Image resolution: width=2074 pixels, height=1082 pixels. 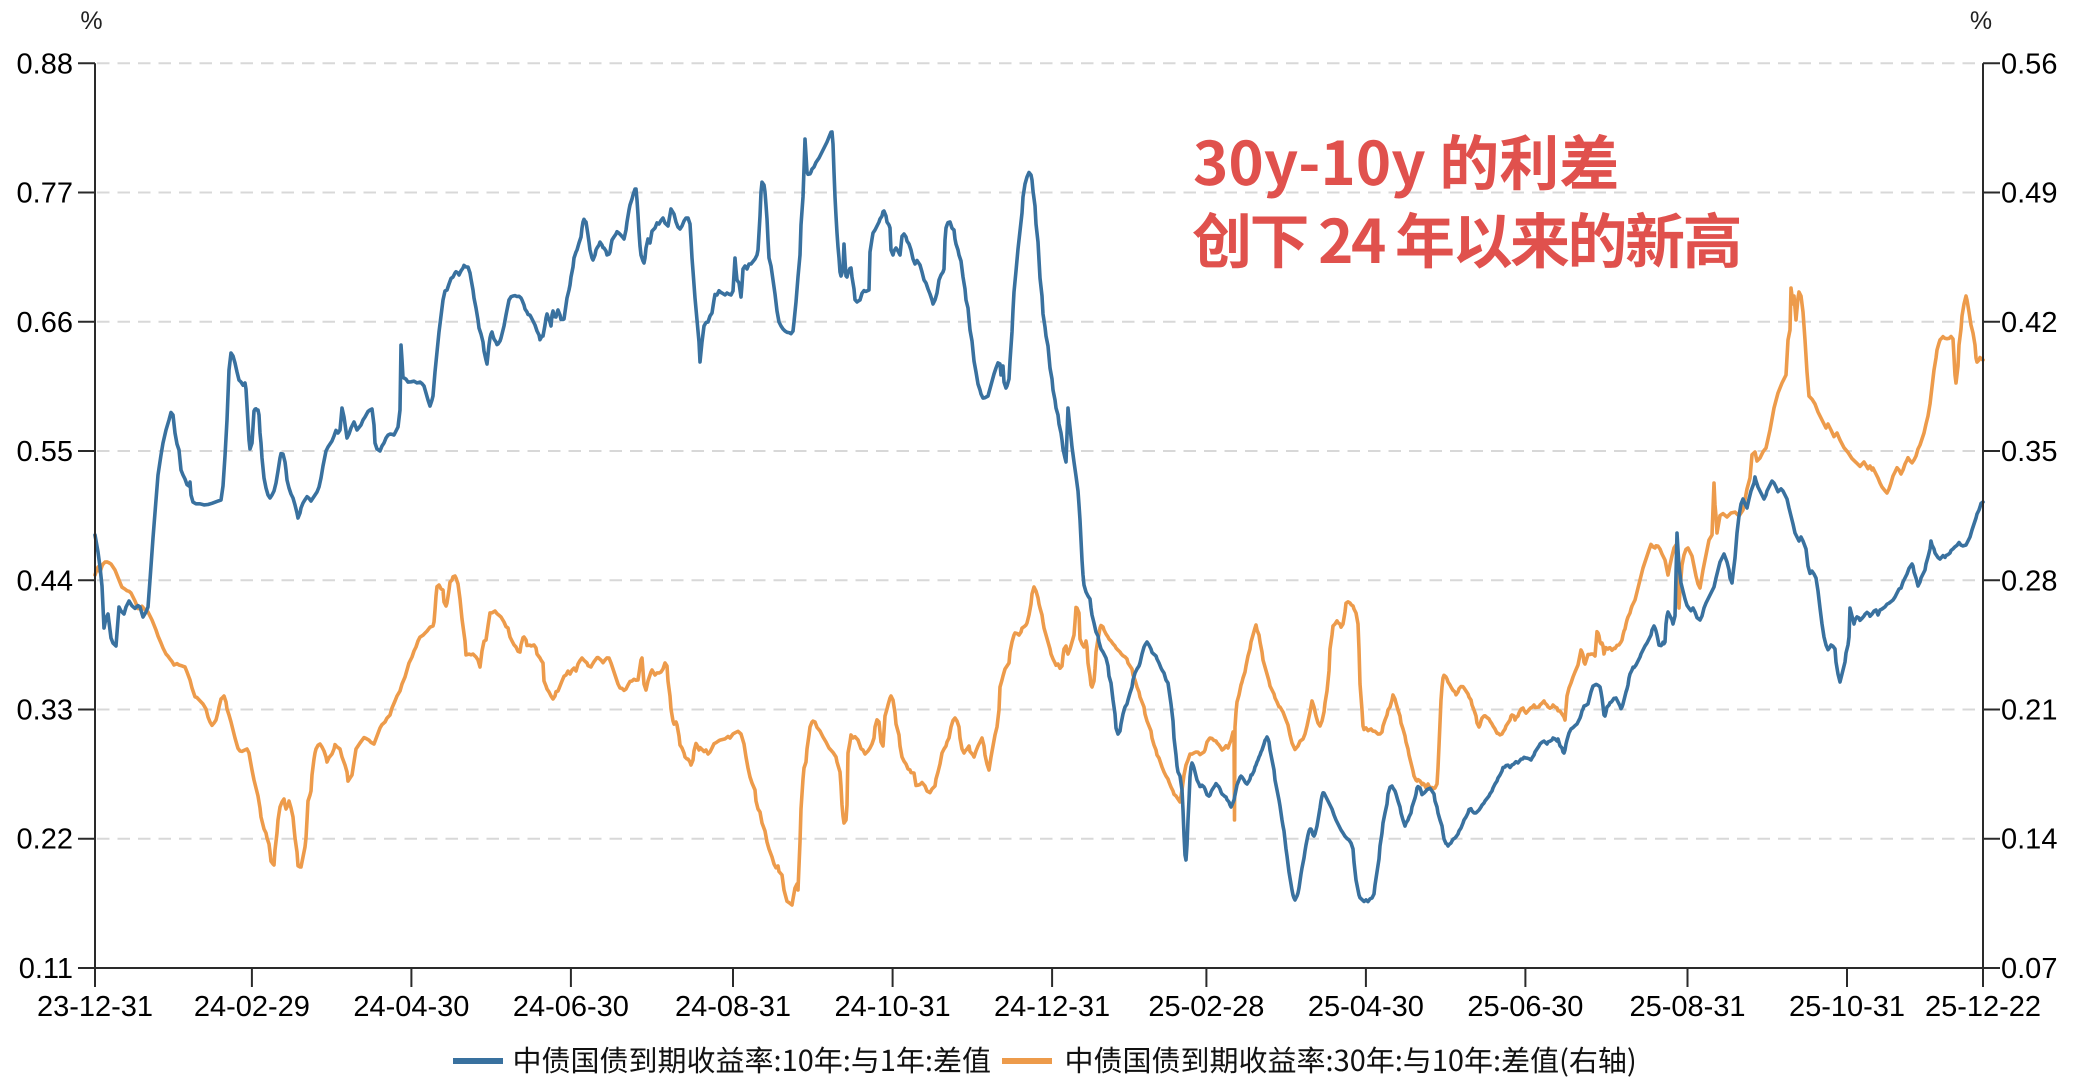 What do you see at coordinates (45, 711) in the screenshot?
I see `svg-text: 0.33` at bounding box center [45, 711].